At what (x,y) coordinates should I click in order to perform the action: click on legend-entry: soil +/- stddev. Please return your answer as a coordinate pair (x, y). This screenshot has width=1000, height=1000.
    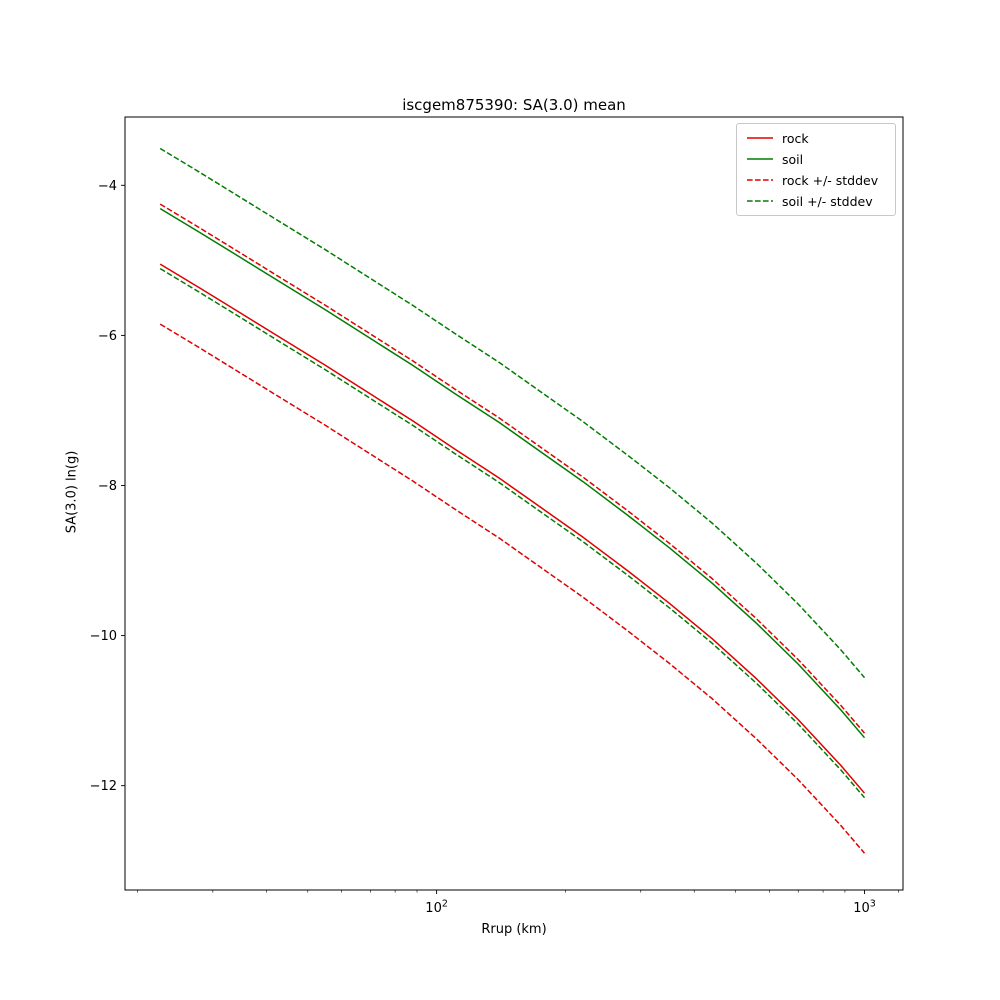
    Looking at the image, I should click on (816, 201).